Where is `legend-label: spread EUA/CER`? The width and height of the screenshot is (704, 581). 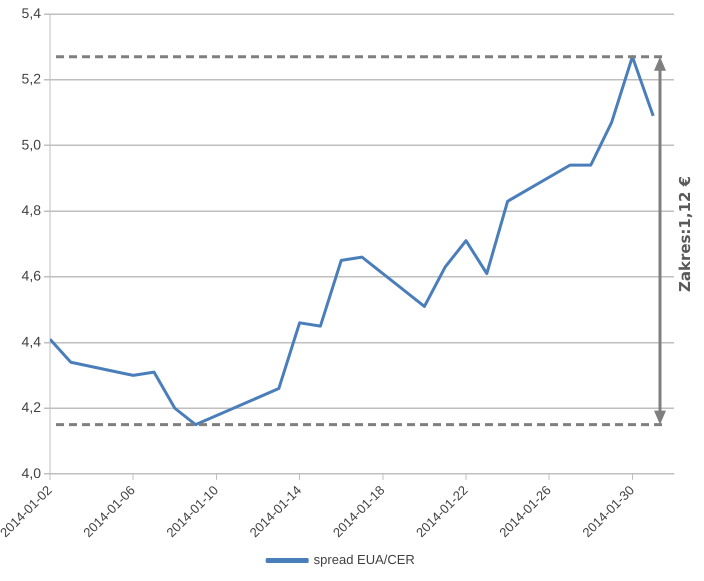 legend-label: spread EUA/CER is located at coordinates (364, 560).